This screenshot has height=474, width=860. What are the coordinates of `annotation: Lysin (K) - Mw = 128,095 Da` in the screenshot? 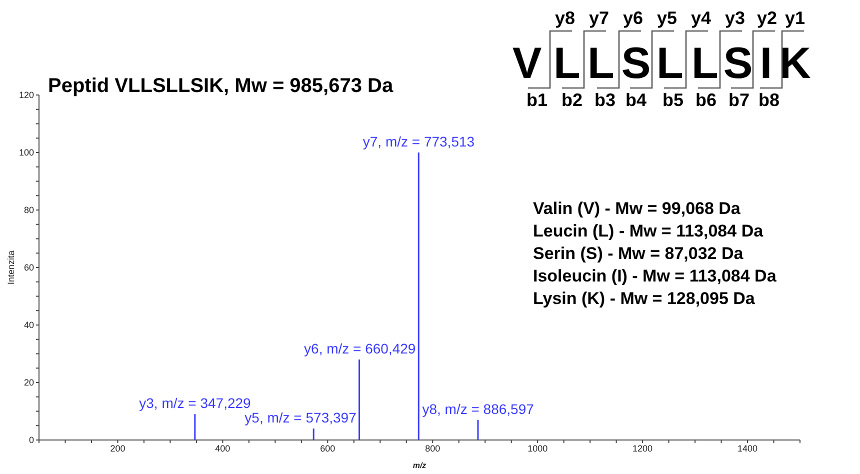 It's located at (644, 298).